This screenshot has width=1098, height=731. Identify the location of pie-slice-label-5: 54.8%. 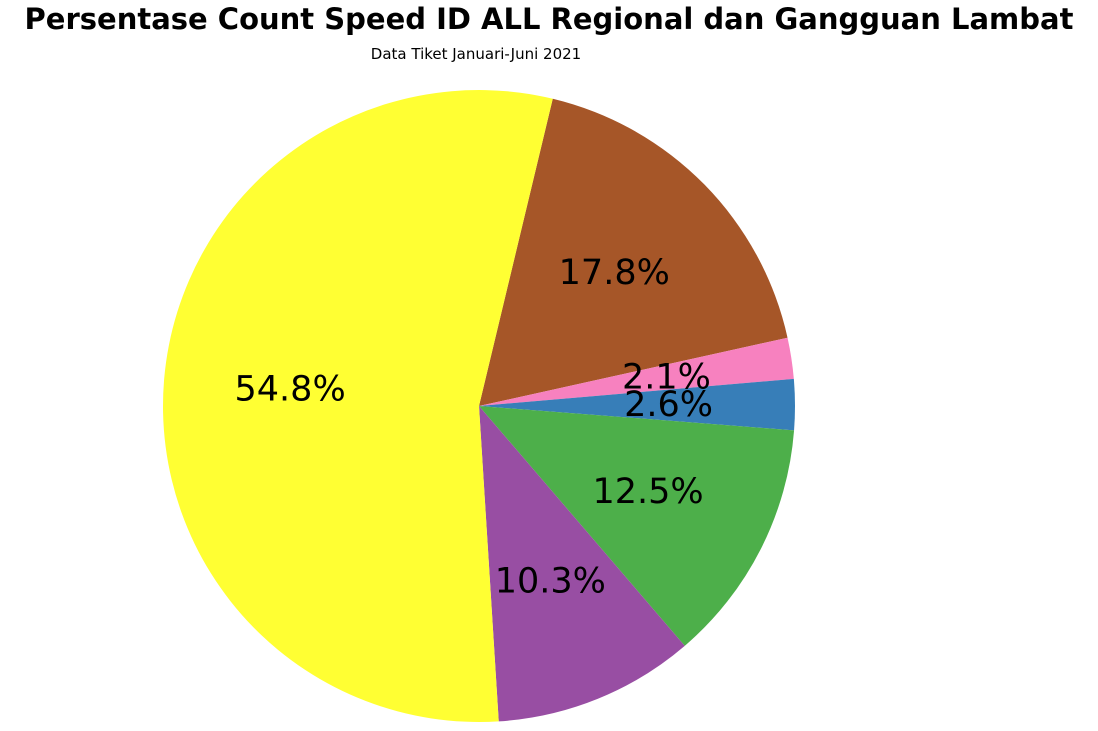
(290, 390).